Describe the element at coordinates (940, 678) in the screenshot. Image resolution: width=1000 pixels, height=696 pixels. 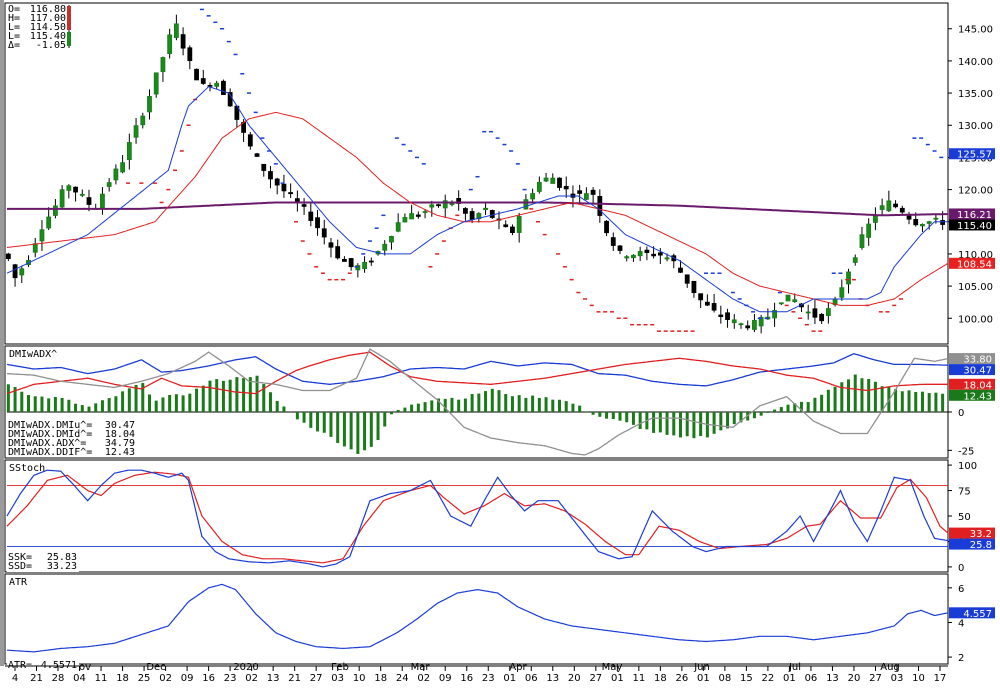
I see `x-day-label: 17` at that location.